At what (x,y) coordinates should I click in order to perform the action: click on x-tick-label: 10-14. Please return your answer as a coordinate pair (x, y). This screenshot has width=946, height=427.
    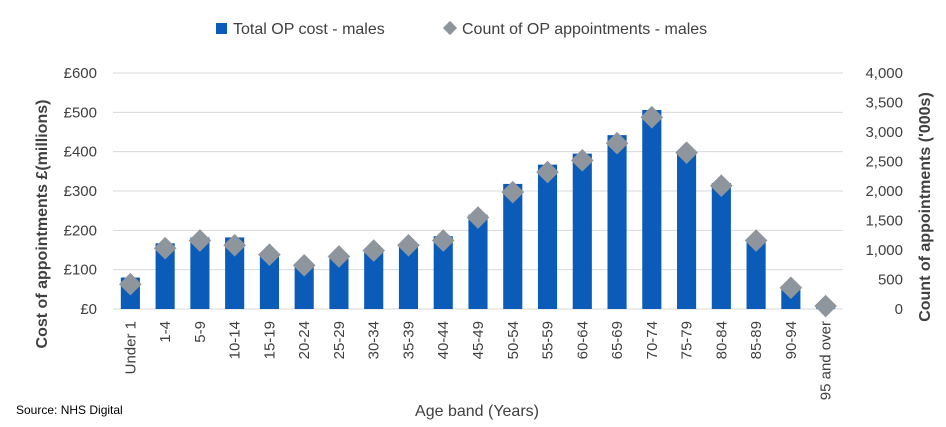
    Looking at the image, I should click on (235, 340).